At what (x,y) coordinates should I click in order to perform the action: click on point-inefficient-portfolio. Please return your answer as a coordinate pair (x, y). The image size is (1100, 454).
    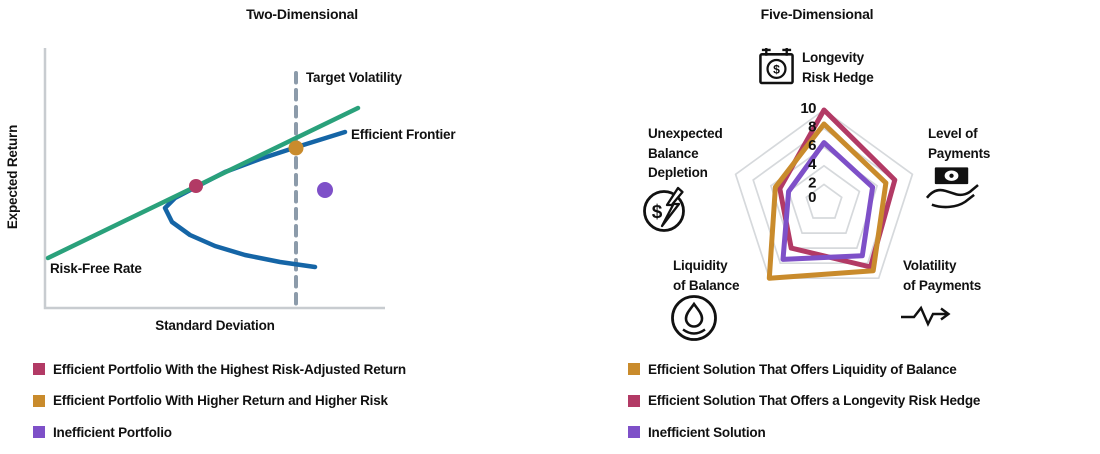
    Looking at the image, I should click on (325, 190).